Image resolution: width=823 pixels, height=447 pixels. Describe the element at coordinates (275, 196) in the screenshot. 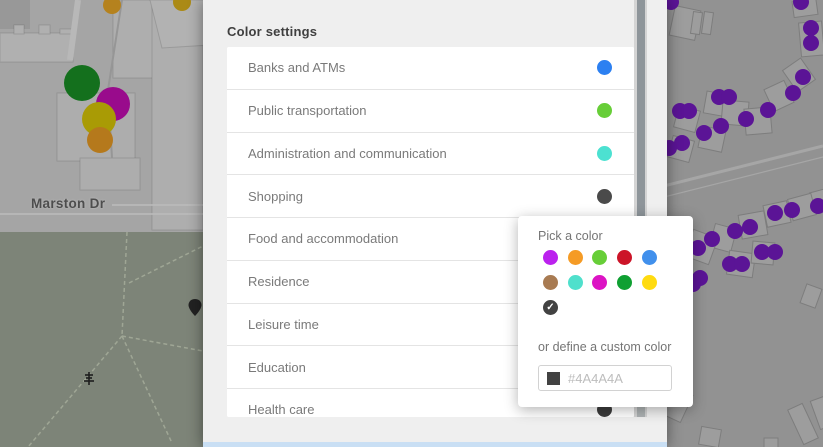

I see `list-item-label: Shopping` at that location.